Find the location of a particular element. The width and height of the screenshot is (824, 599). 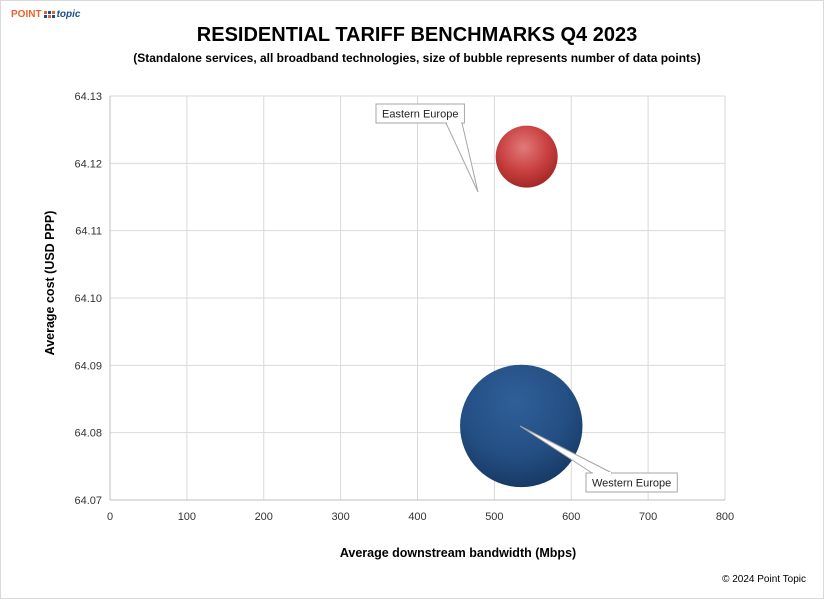

point-topic-logo: POINT topic is located at coordinates (45, 14).